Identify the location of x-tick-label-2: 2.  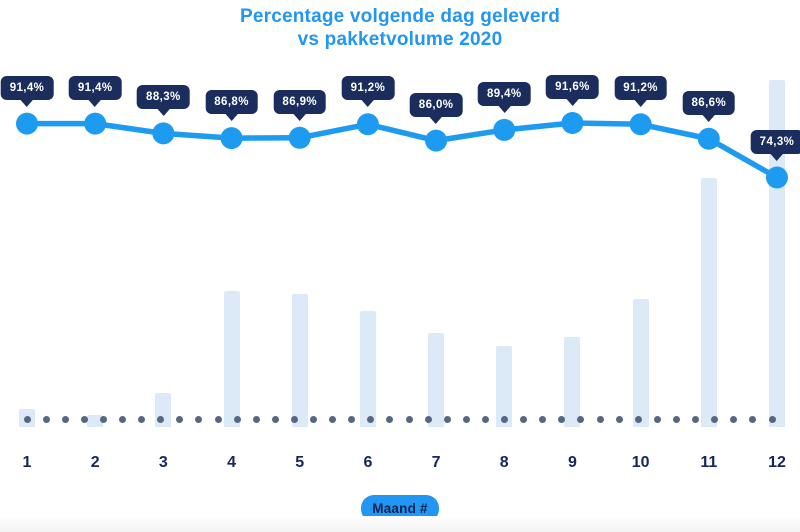
(95, 462).